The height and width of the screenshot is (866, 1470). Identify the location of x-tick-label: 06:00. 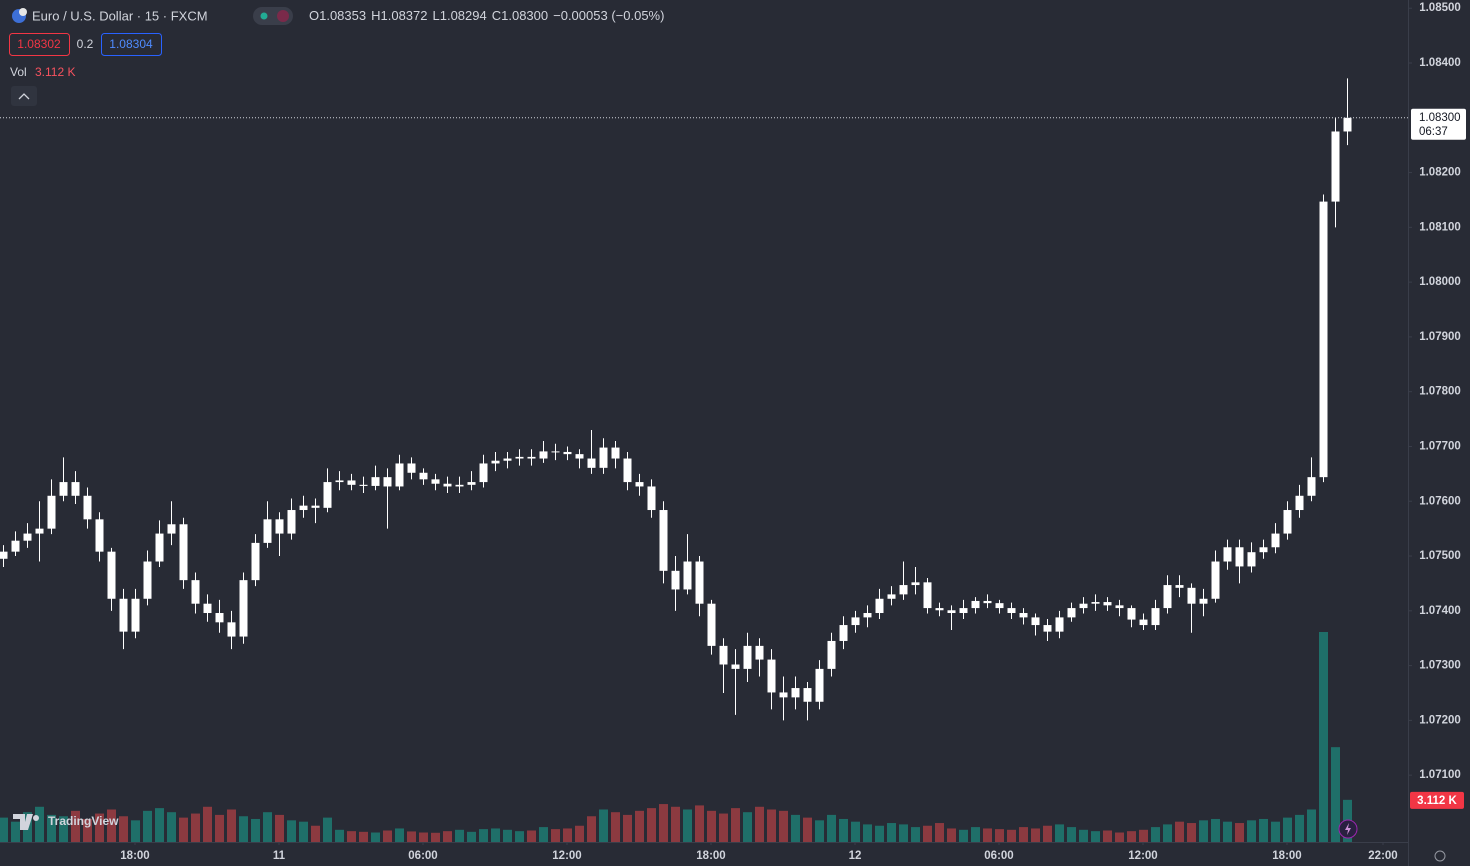
(998, 856).